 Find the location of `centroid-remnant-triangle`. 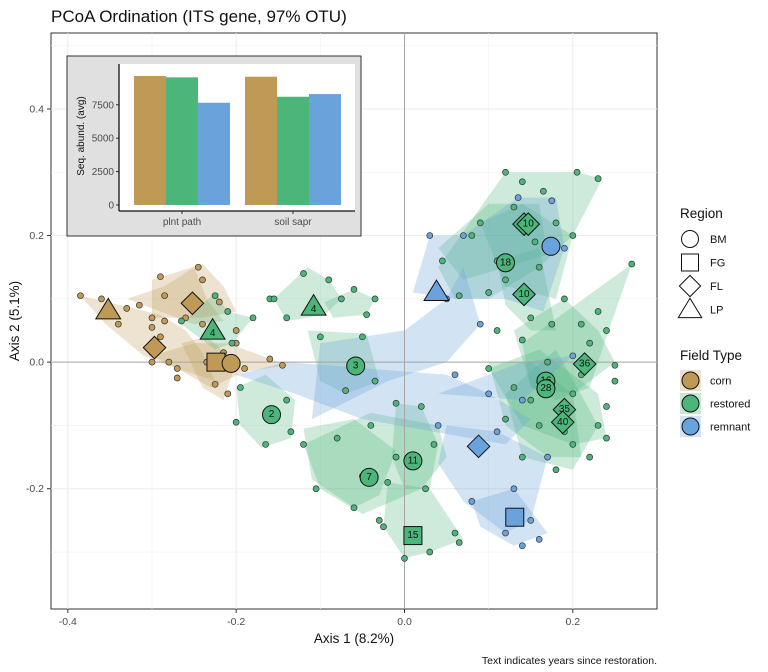

centroid-remnant-triangle is located at coordinates (436, 290).